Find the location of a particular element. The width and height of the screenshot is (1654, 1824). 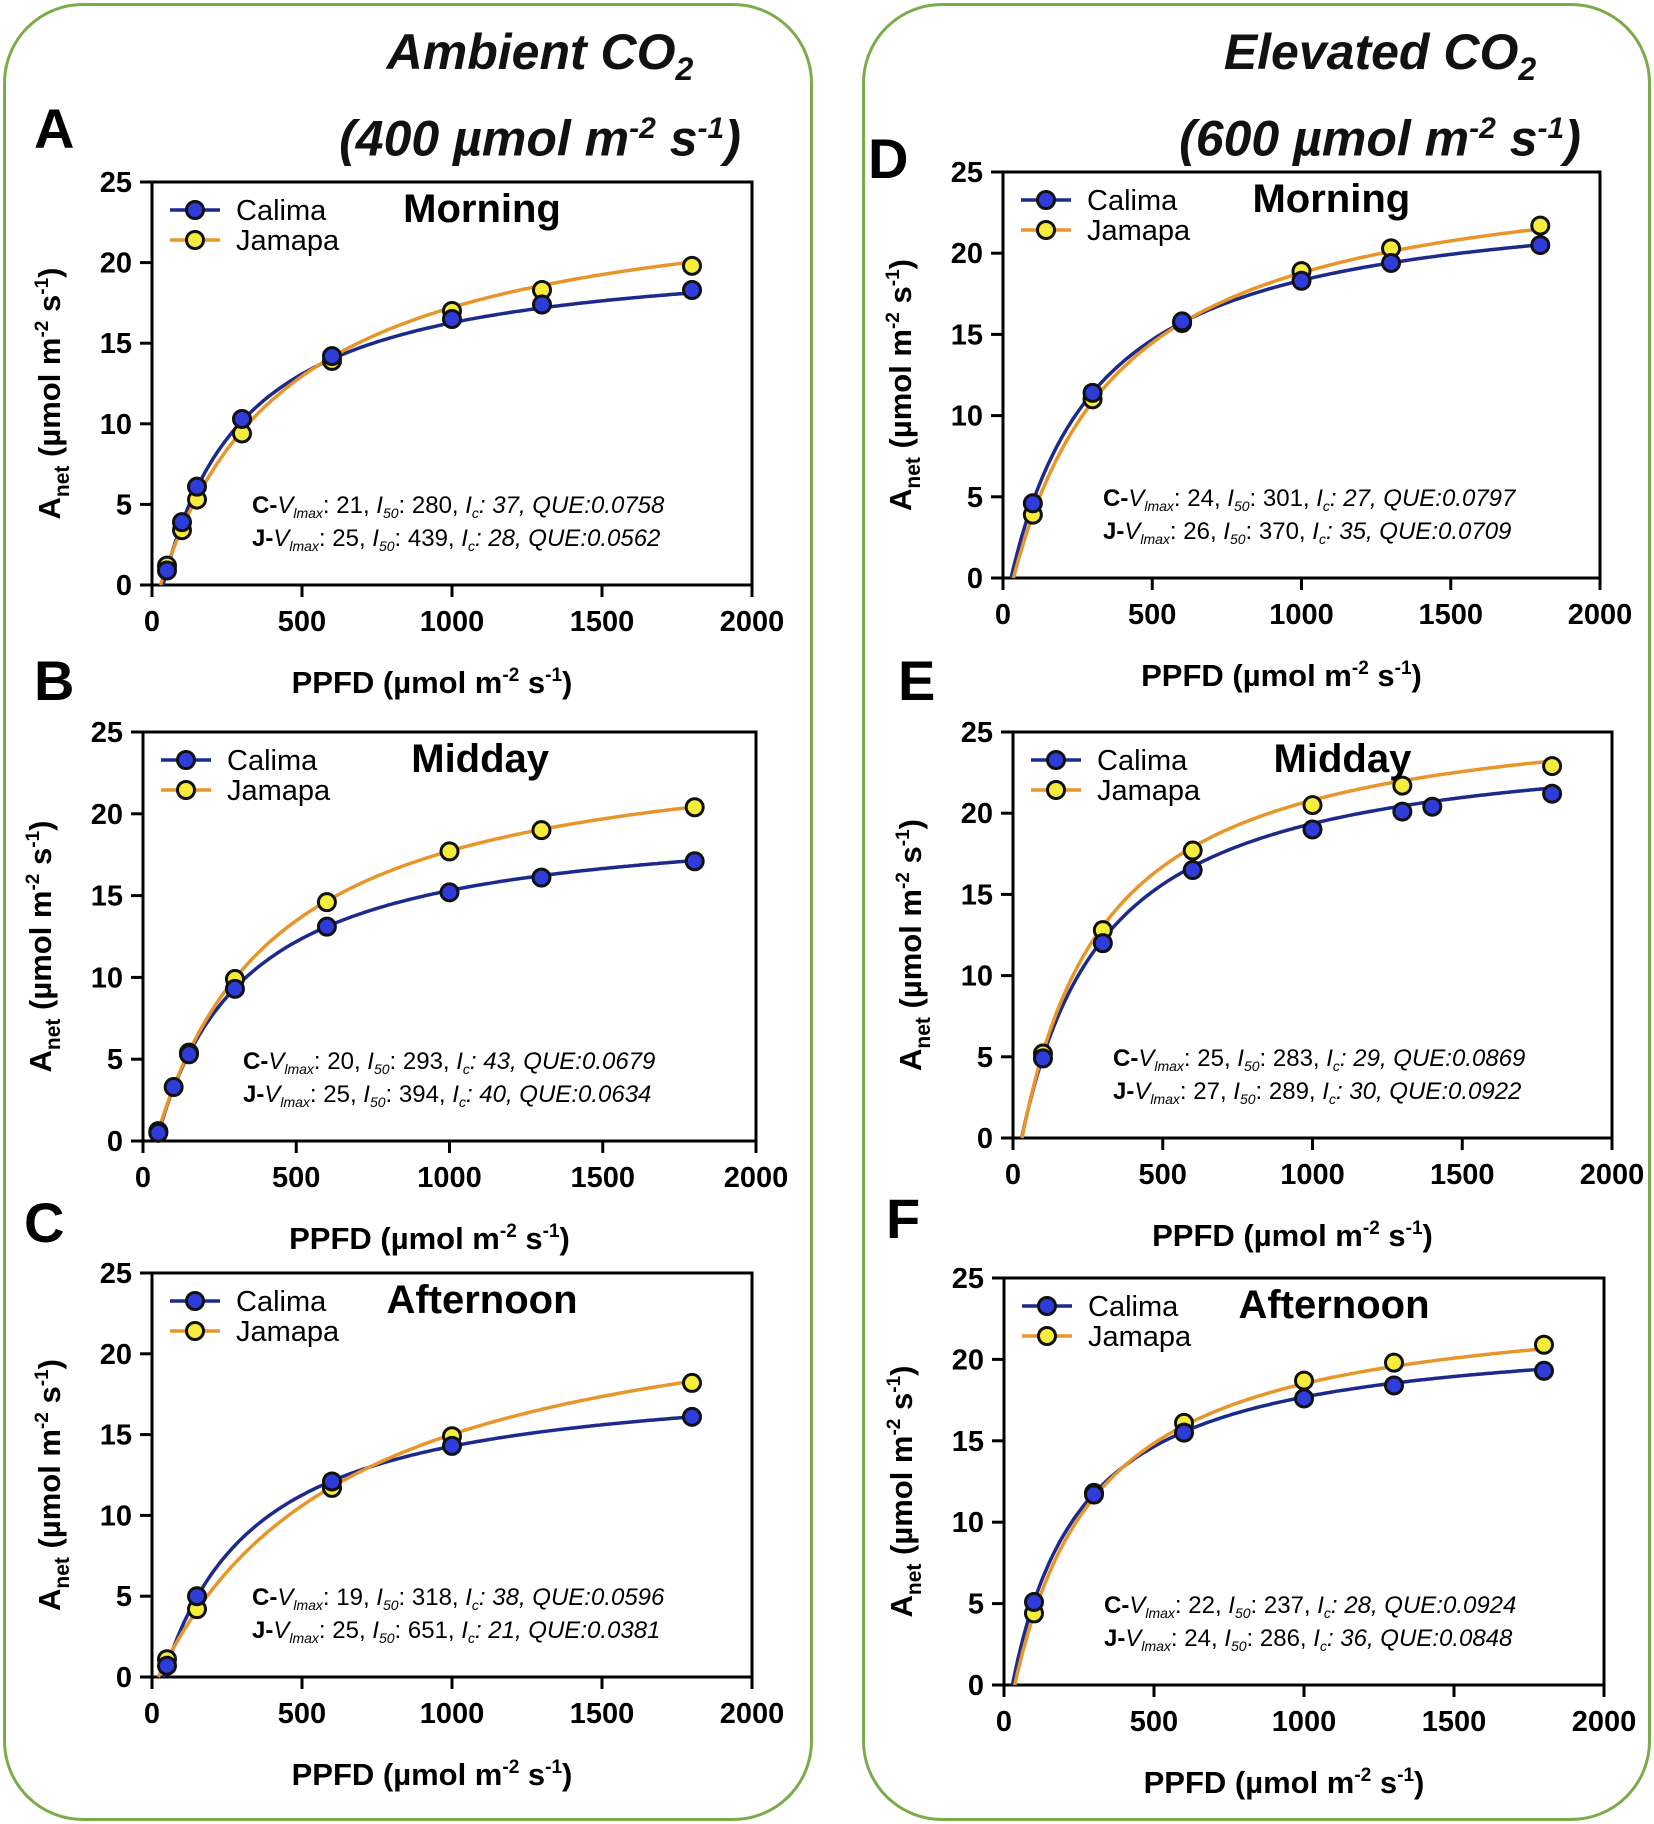

panel-letter-f: F is located at coordinates (903, 1218).